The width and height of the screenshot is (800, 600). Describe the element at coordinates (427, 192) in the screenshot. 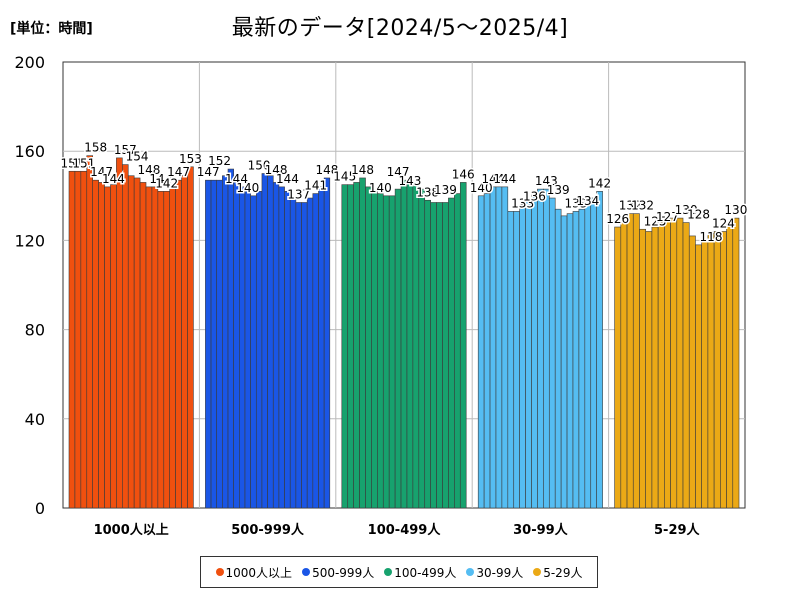

I see `data-label: 138` at that location.